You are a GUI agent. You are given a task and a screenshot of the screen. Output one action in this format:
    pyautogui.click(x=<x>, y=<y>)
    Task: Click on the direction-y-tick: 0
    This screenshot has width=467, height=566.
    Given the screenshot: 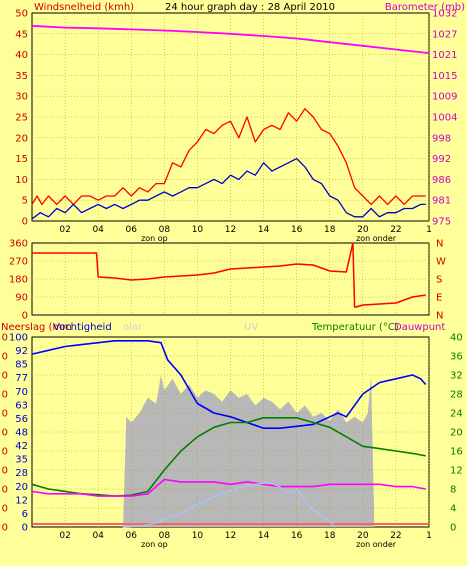 What is the action you would take?
    pyautogui.click(x=25, y=316)
    